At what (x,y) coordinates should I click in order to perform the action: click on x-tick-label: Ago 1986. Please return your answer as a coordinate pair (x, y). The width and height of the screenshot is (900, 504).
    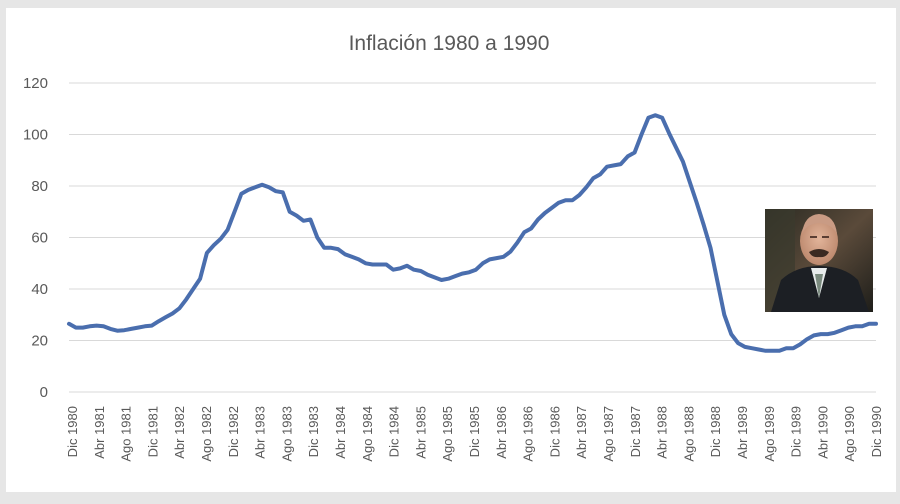
    Looking at the image, I should click on (528, 434).